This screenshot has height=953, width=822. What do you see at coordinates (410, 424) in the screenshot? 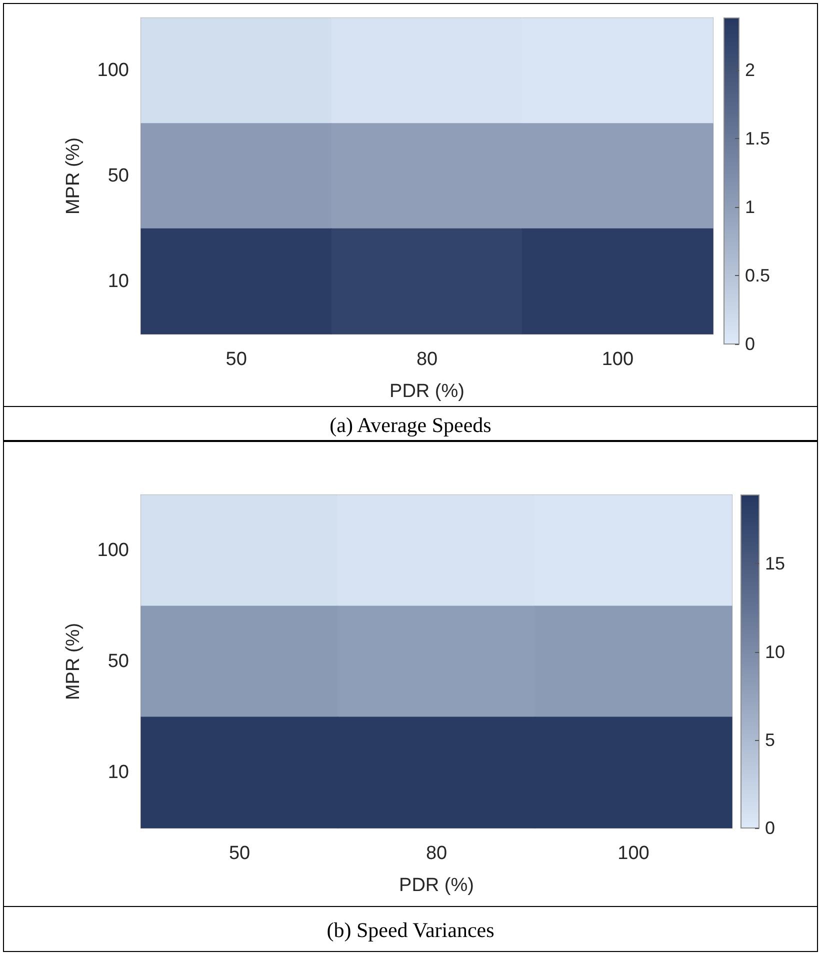
I see `text: (a) Average Speeds` at bounding box center [410, 424].